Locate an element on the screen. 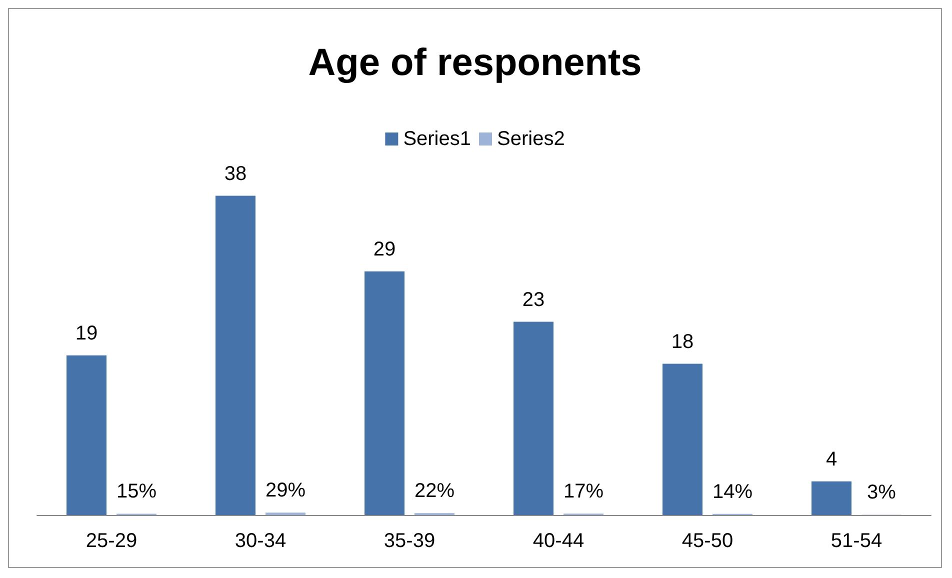 The width and height of the screenshot is (952, 578). data-label: 19 is located at coordinates (86, 333).